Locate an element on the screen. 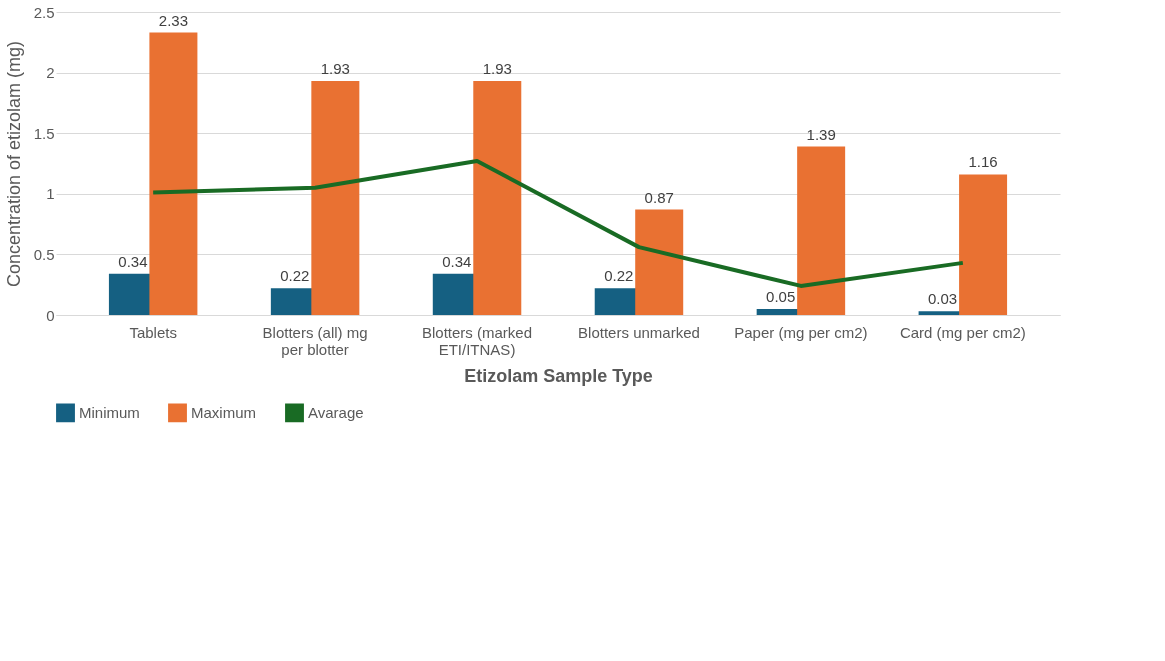  data-label: 1.16 is located at coordinates (983, 162).